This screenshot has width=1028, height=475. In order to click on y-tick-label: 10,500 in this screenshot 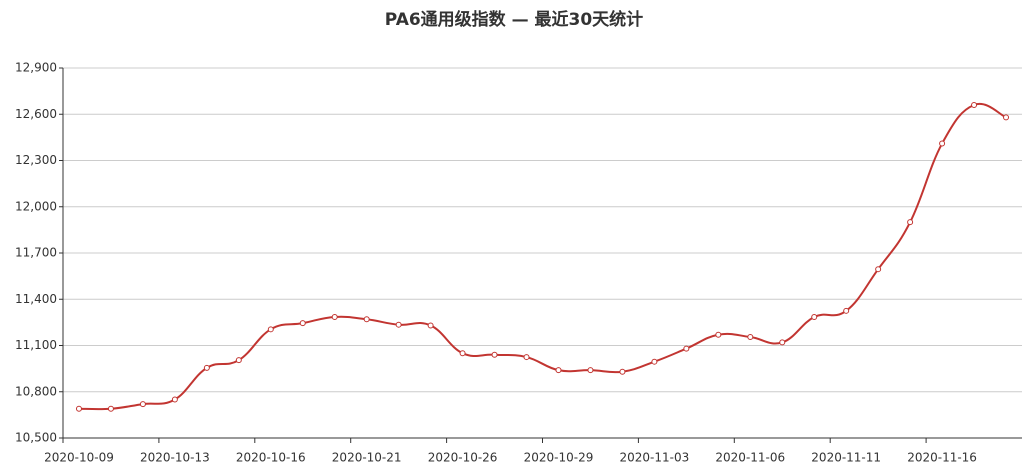, I will do `click(36, 438)`.